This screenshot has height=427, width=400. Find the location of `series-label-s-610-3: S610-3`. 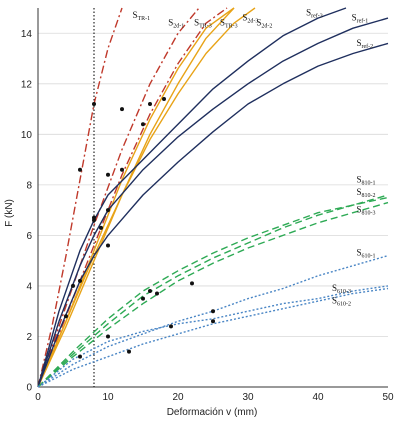

series-label-s-610-3: S610-3 is located at coordinates (341, 289).